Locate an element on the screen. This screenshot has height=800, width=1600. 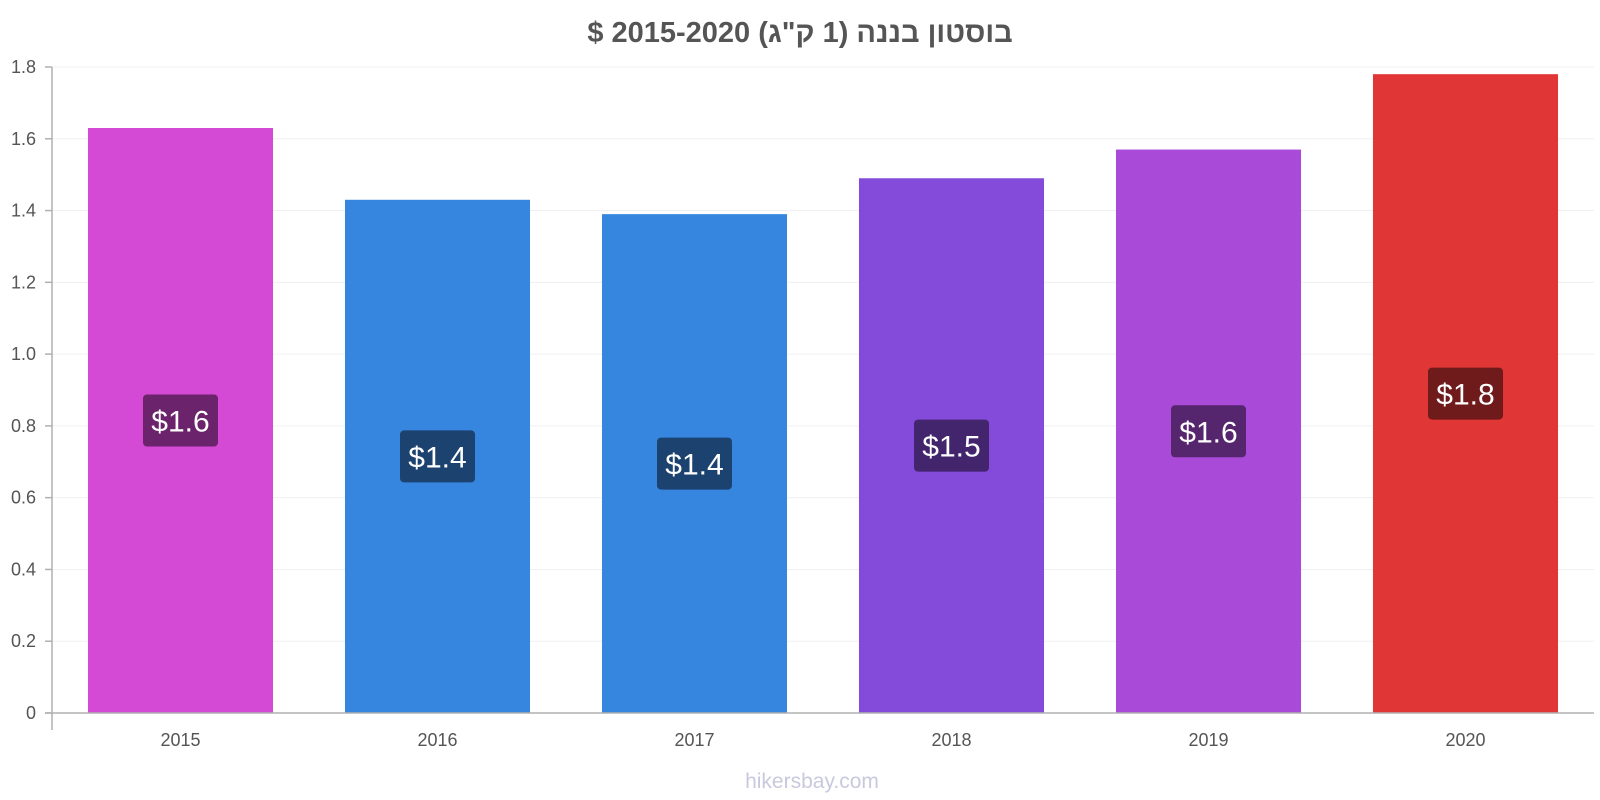
x-axis-ticks: 2015 2016 2017 2018 2019 2020 is located at coordinates (822, 740).